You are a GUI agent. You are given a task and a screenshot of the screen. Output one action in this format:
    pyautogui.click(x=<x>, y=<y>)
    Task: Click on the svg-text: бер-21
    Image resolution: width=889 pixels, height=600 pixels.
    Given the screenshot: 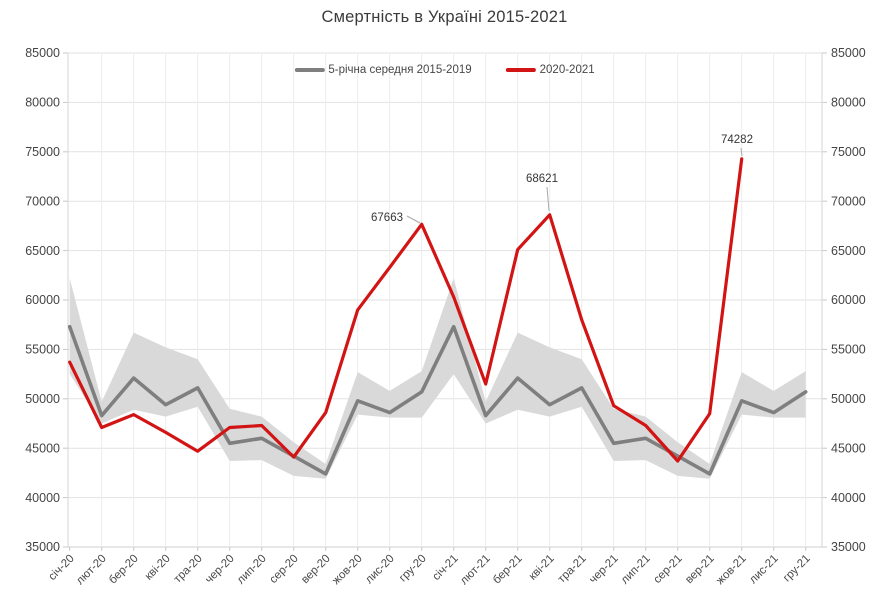 What is the action you would take?
    pyautogui.click(x=508, y=570)
    